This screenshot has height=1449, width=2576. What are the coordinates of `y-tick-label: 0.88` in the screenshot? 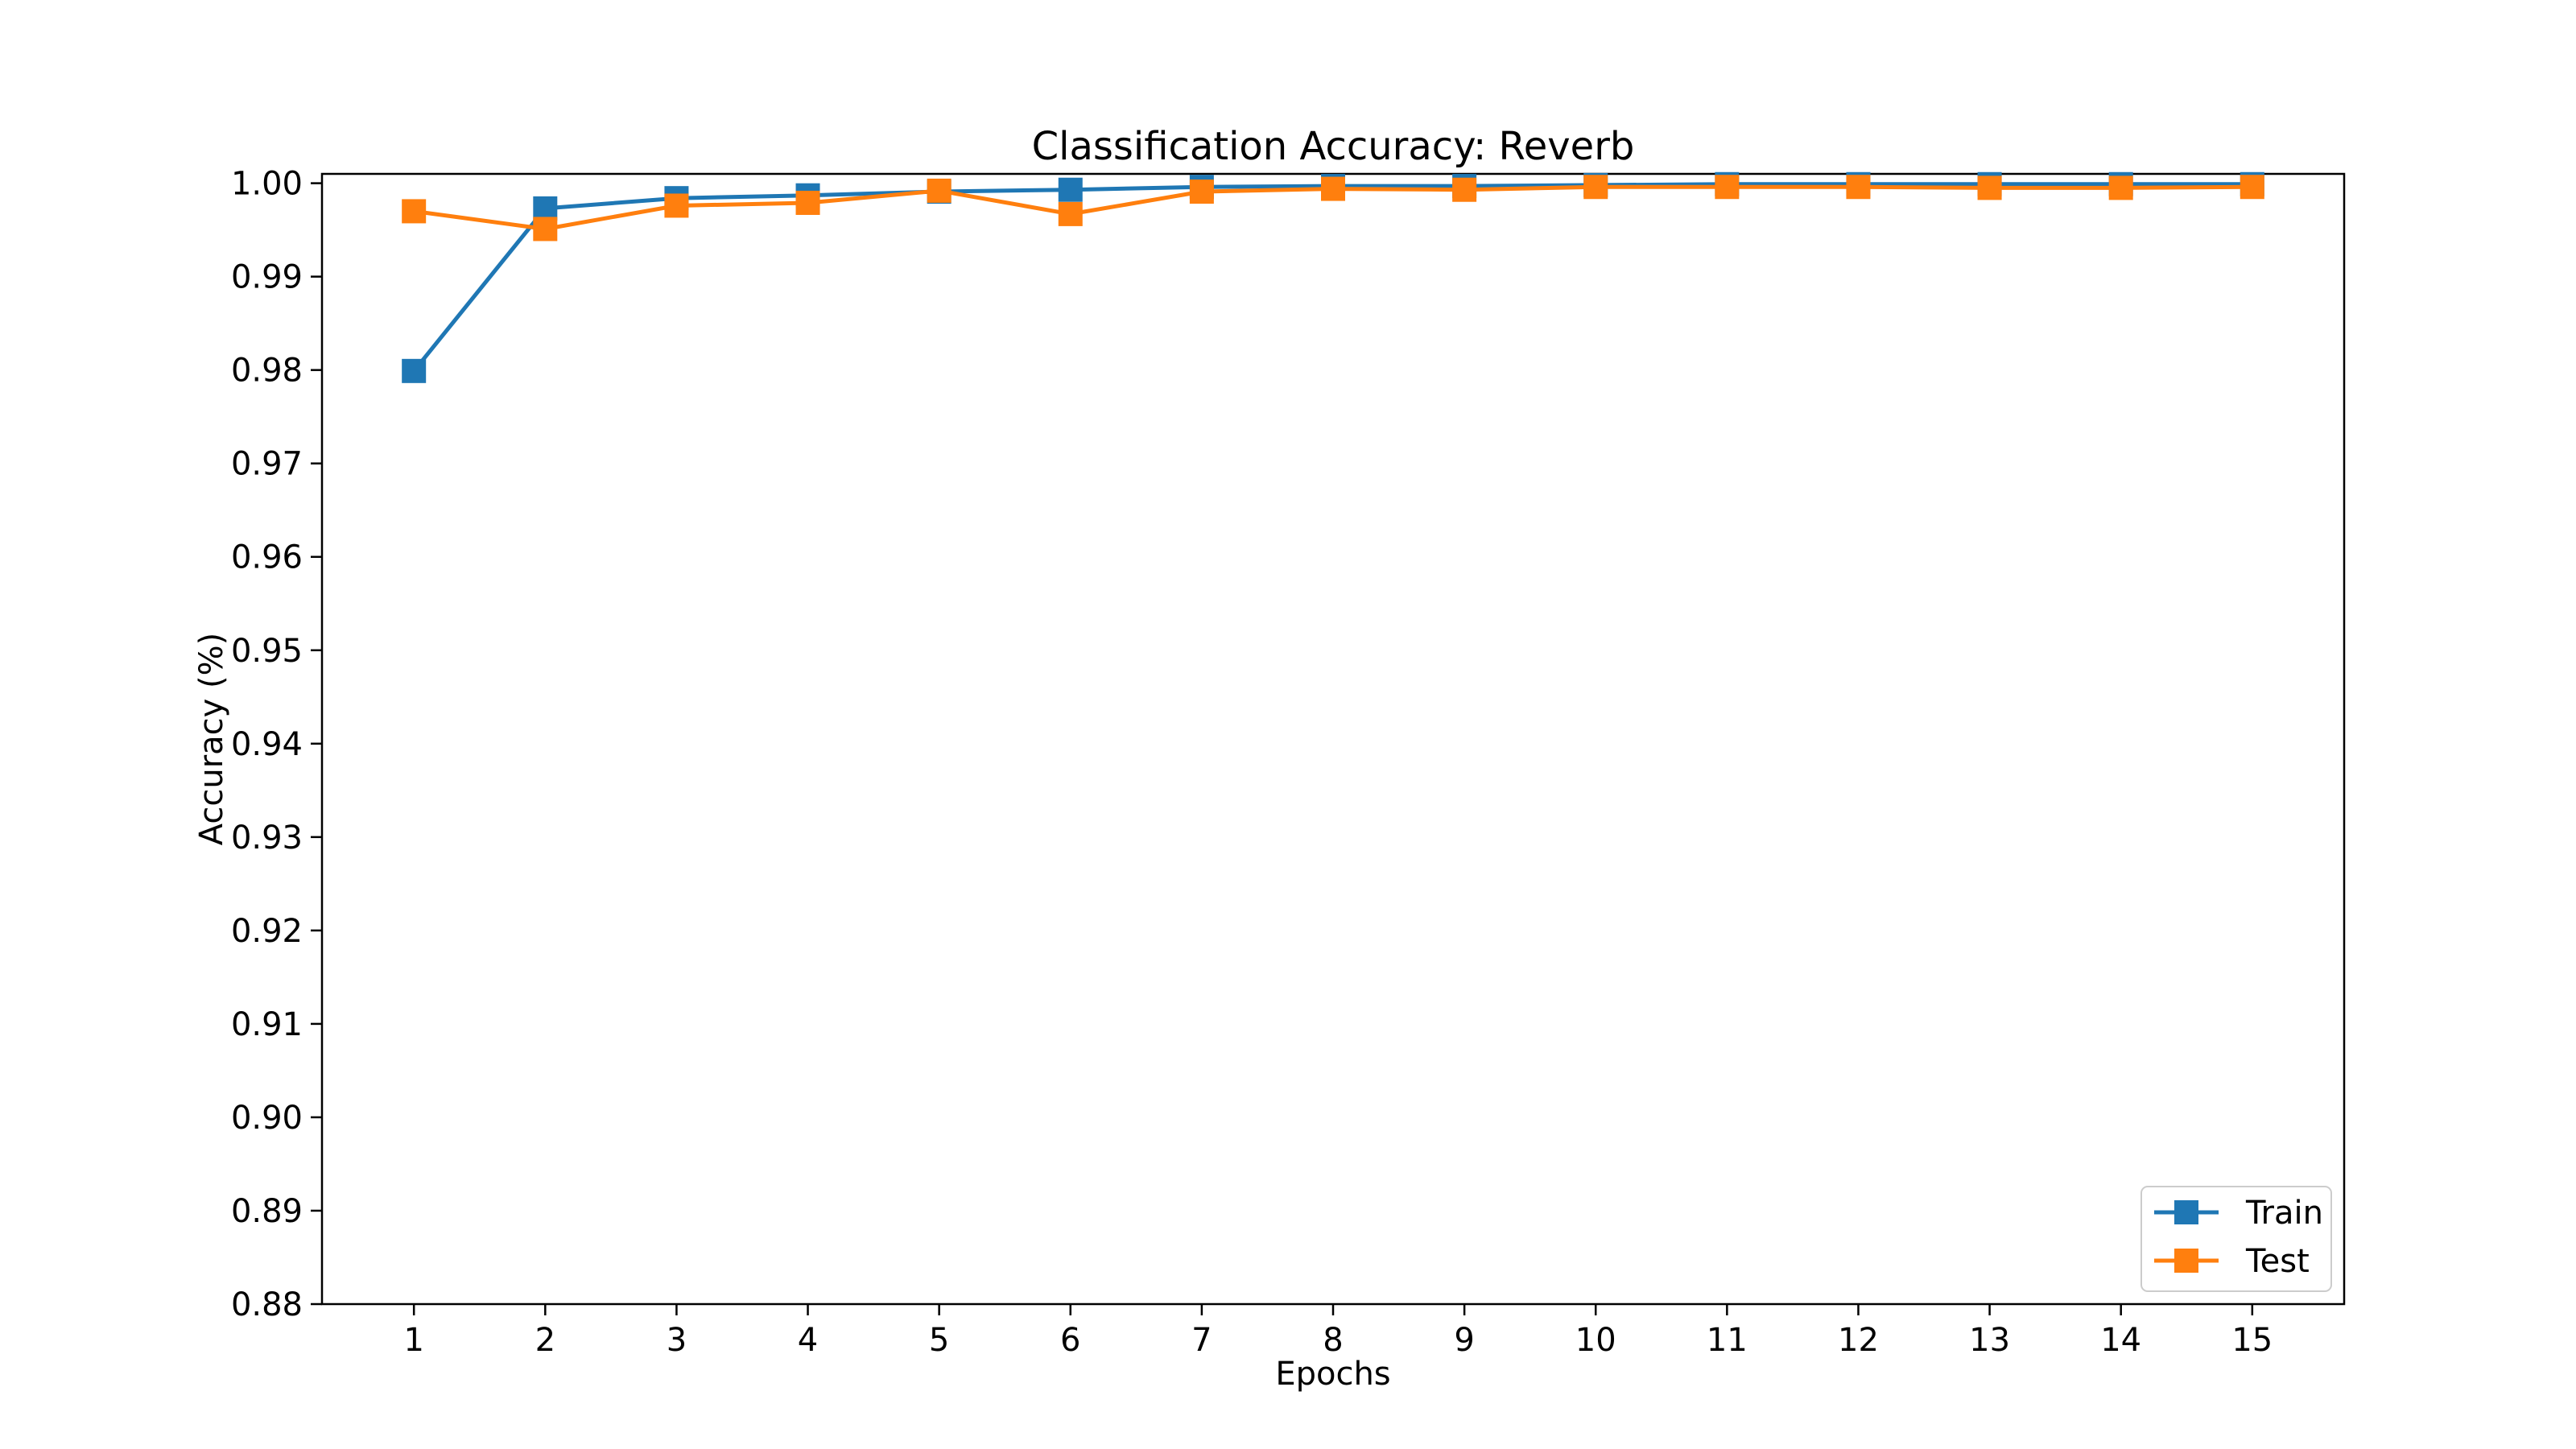 It's located at (267, 1304).